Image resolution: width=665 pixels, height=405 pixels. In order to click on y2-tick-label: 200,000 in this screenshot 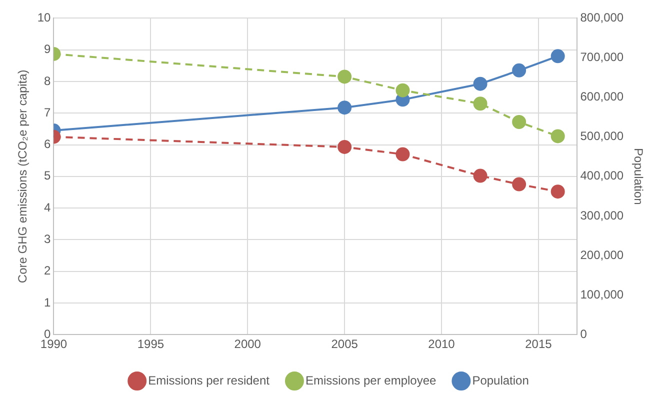, I will do `click(602, 255)`.